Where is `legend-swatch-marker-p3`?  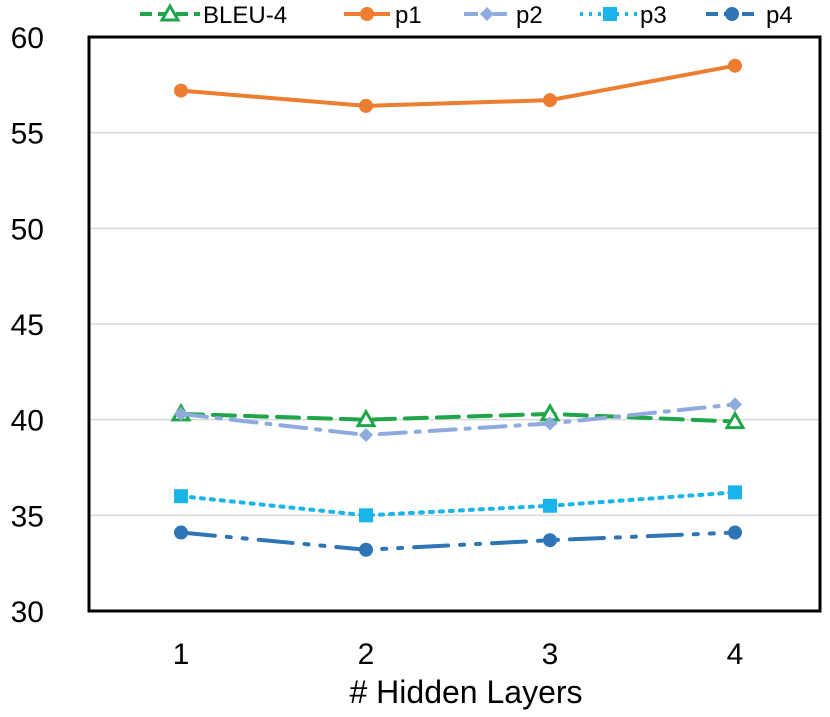 legend-swatch-marker-p3 is located at coordinates (610, 14).